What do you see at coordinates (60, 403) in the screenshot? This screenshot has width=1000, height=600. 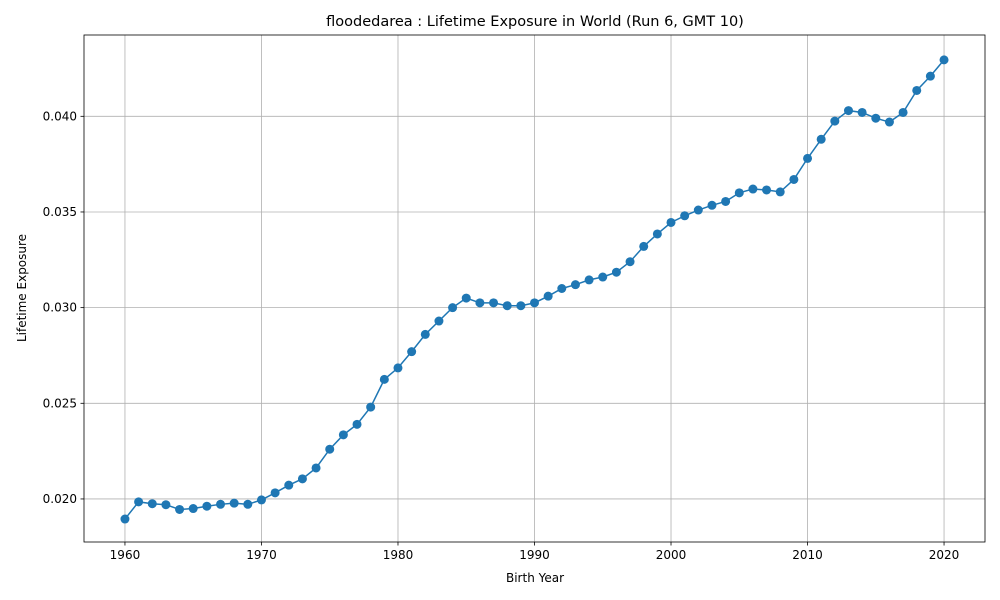 I see `y-tick-label: 0.025` at bounding box center [60, 403].